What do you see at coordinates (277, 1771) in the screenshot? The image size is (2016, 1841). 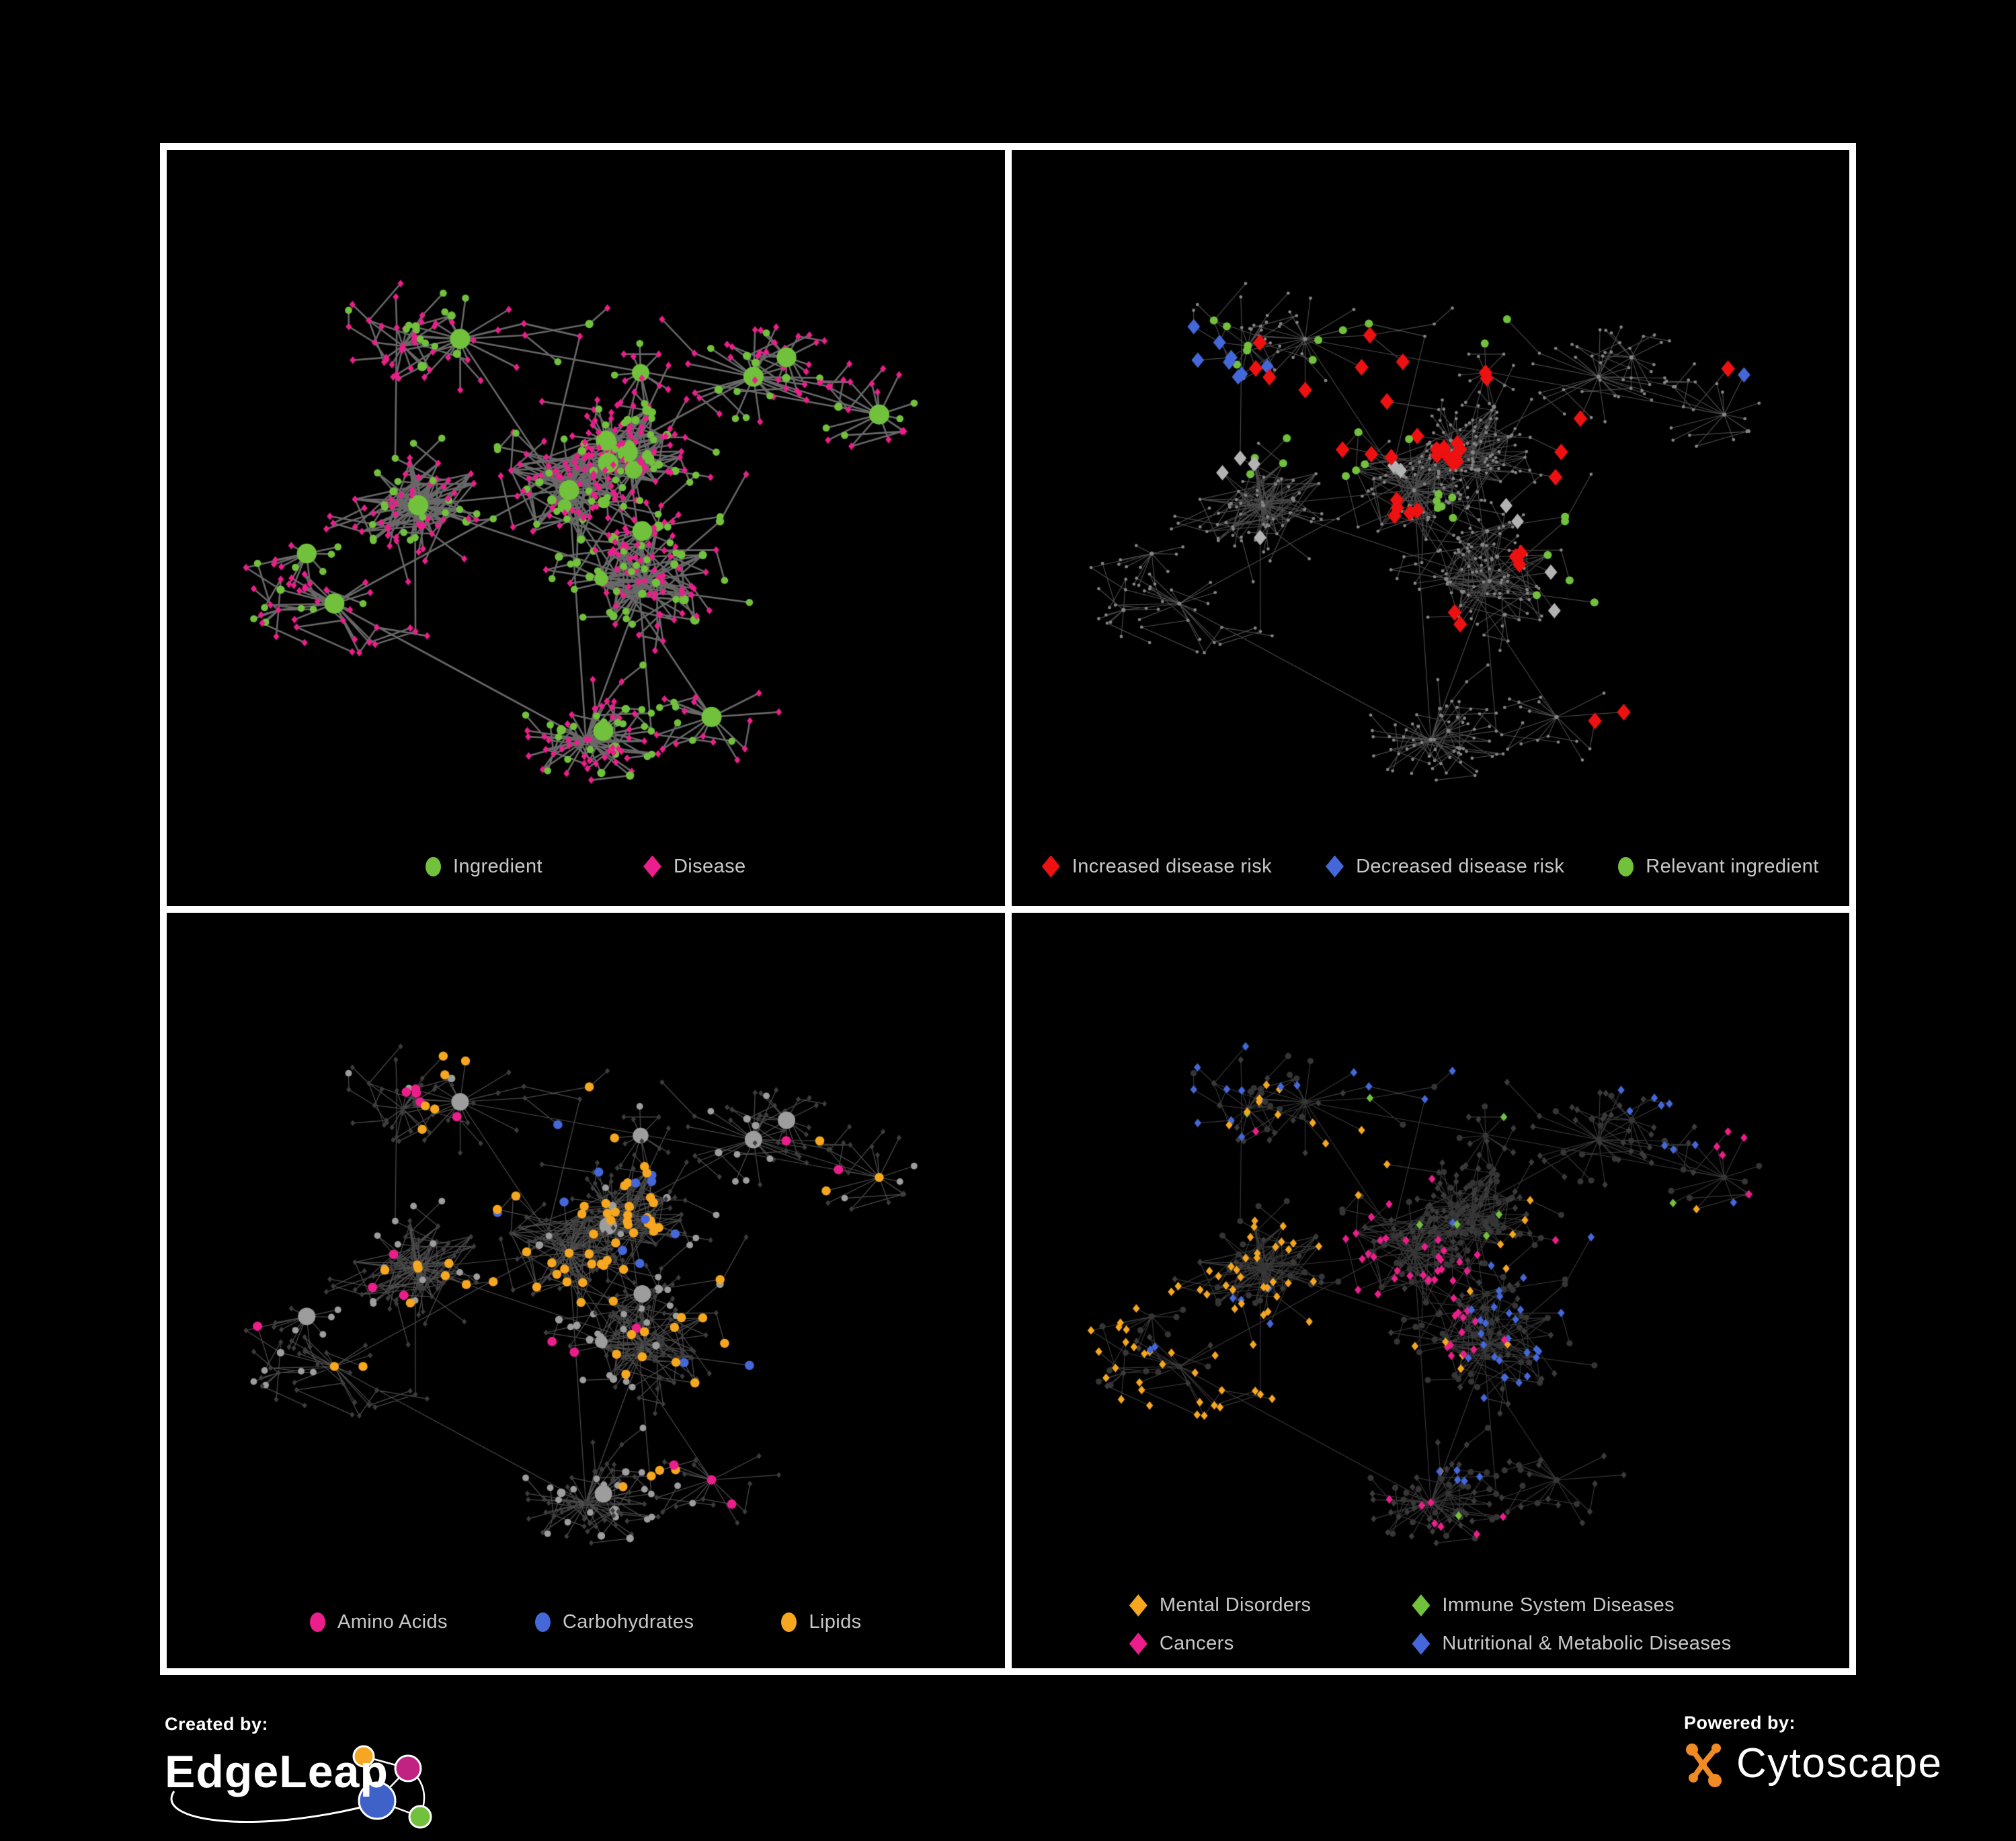 I see `edgeleap-brand-text: EdgeLeap` at bounding box center [277, 1771].